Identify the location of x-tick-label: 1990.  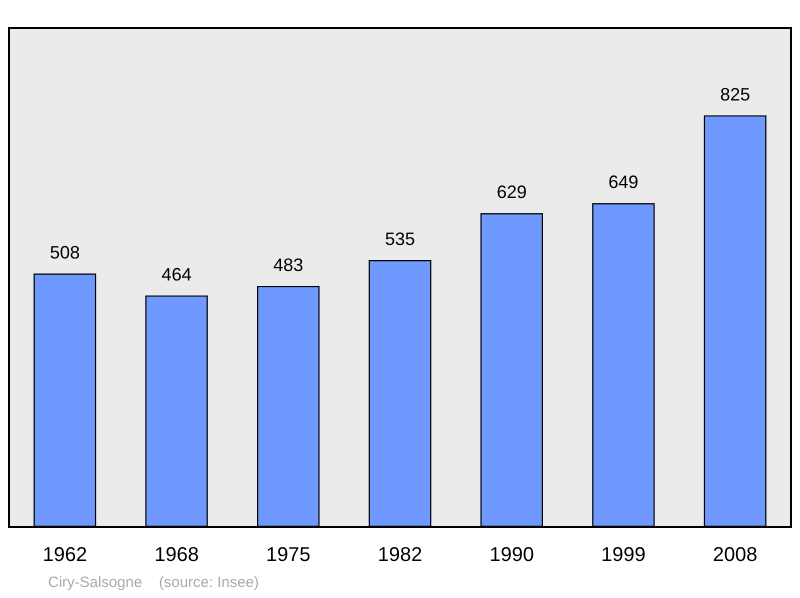
(511, 555).